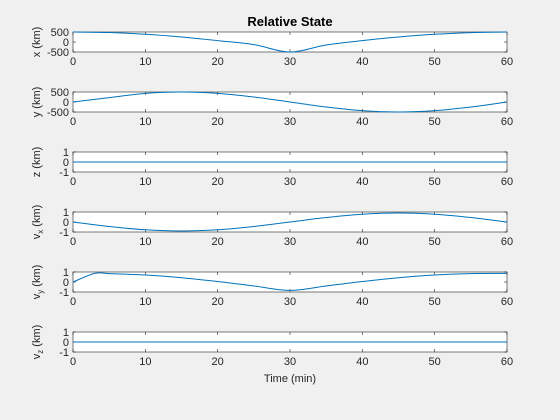 Image resolution: width=560 pixels, height=420 pixels. I want to click on y-axis-label: vy (km), so click(38, 282).